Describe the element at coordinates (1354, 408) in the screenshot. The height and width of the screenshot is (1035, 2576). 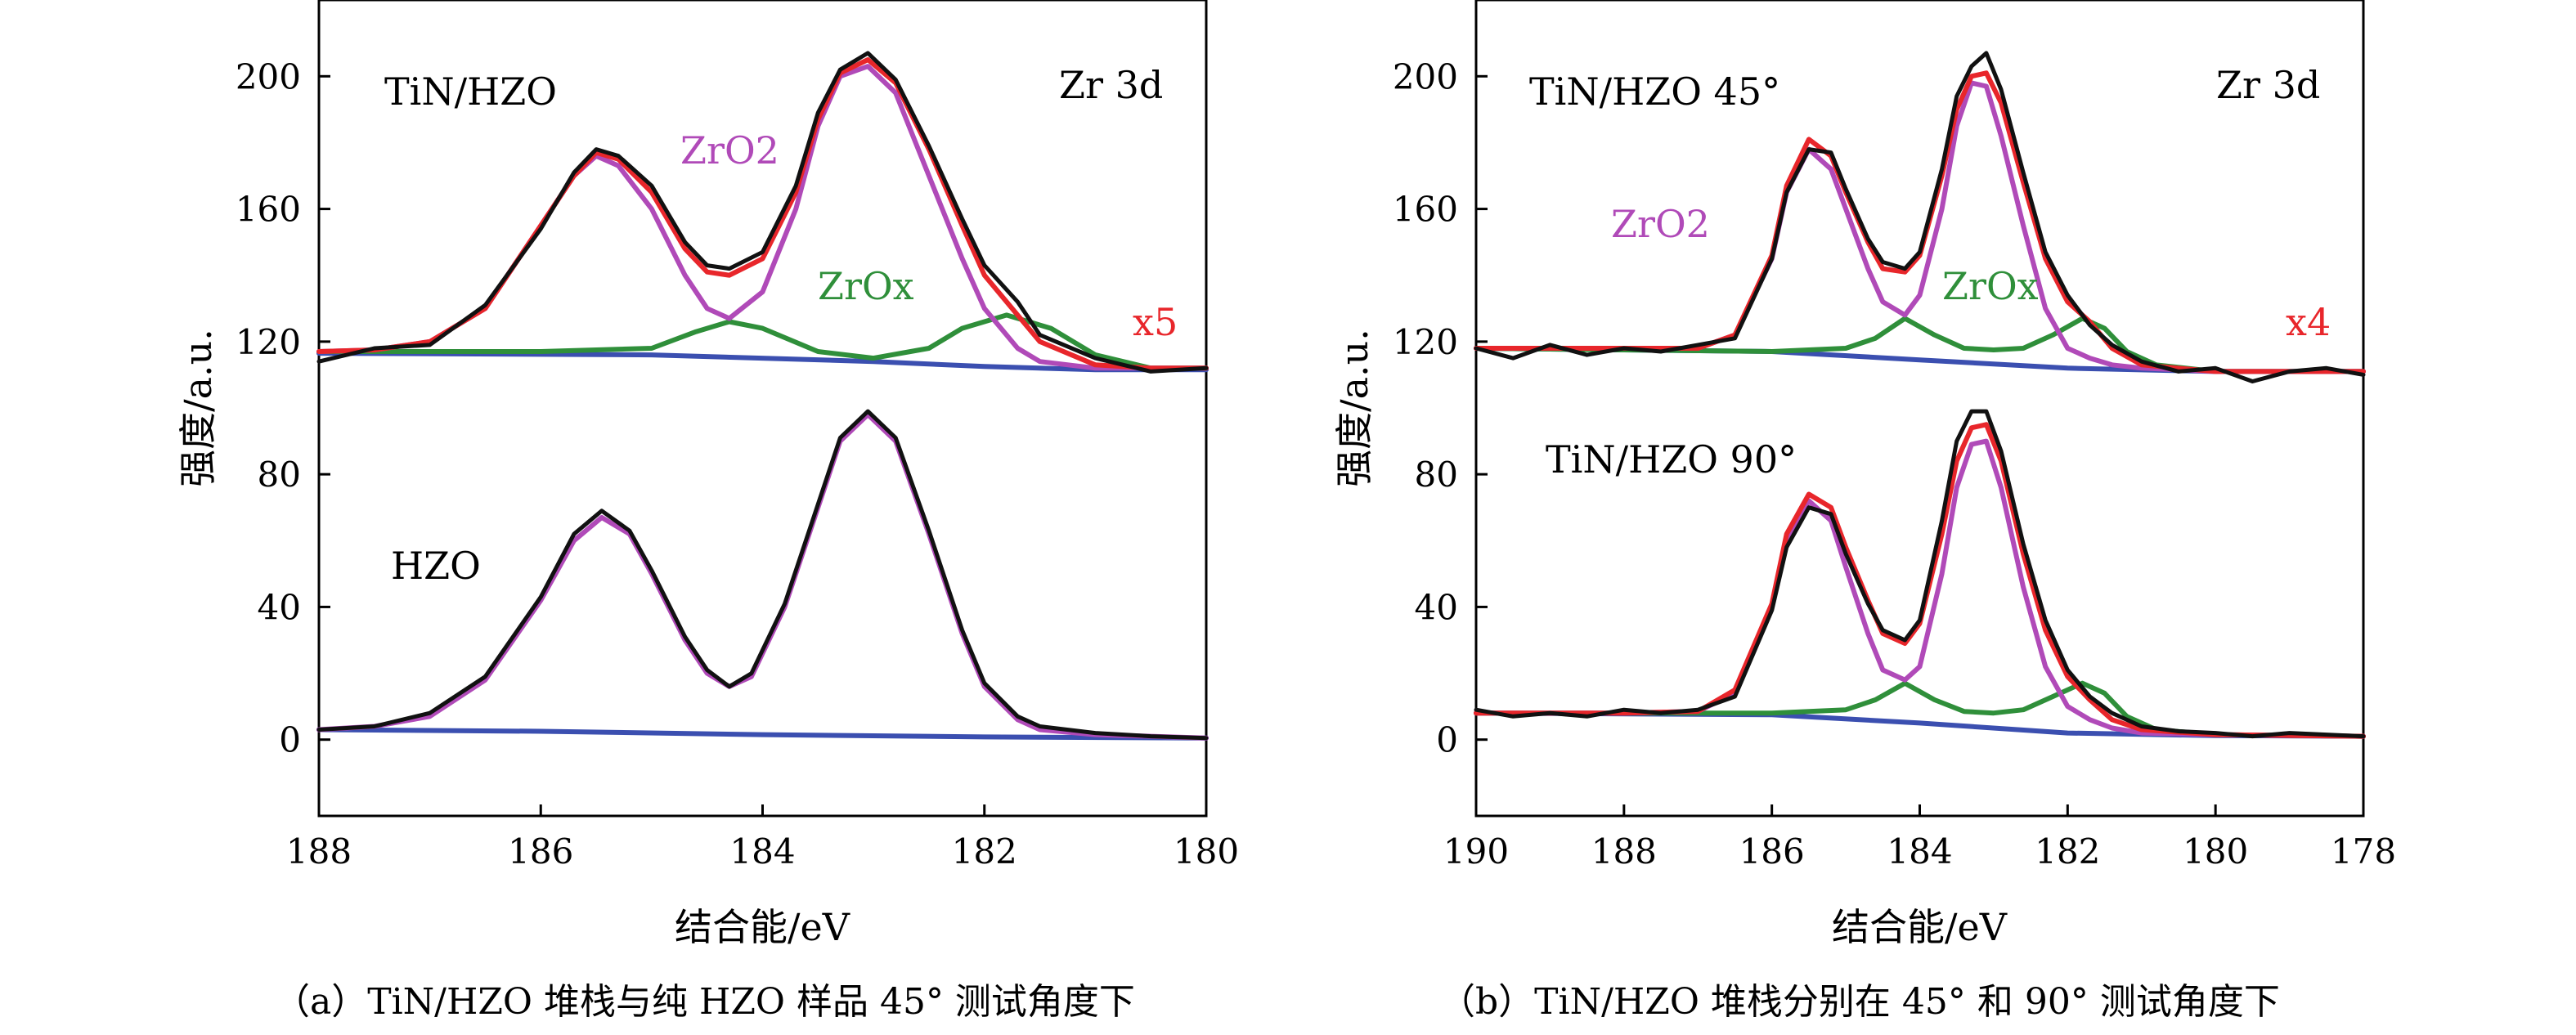
I see `ylabel-b: 强度/a.u.` at that location.